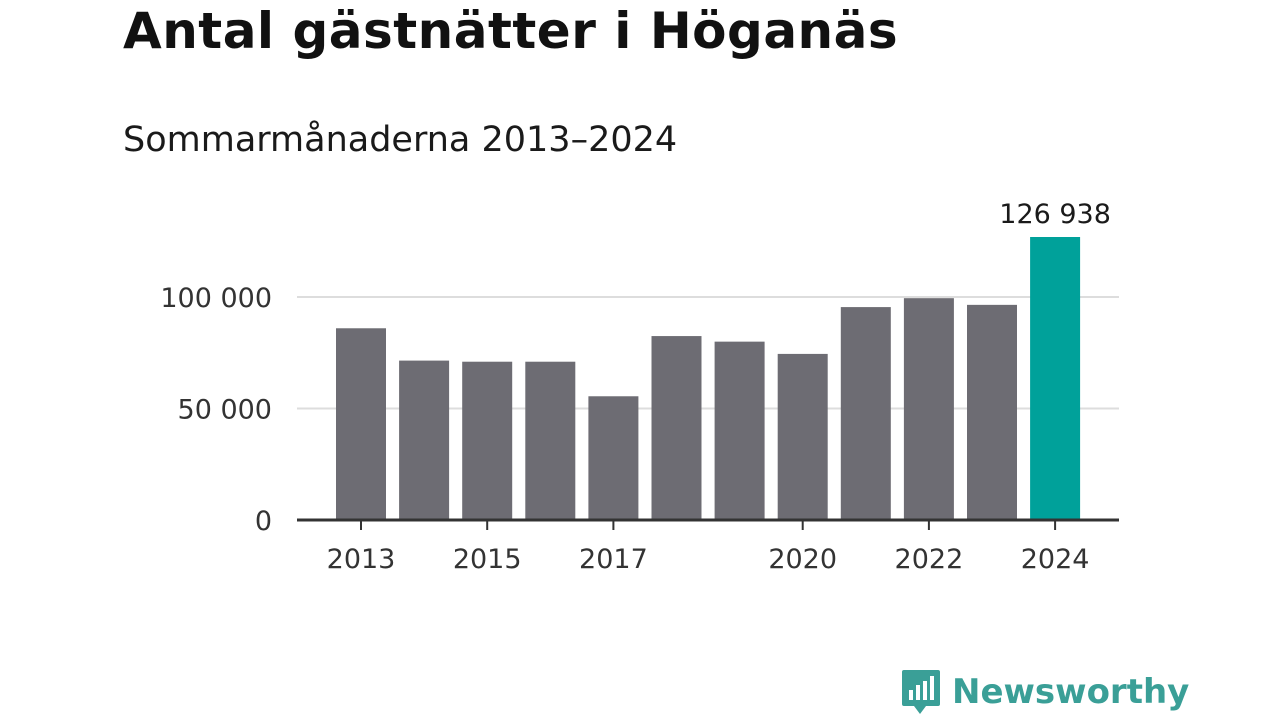 The height and width of the screenshot is (720, 1280). What do you see at coordinates (992, 412) in the screenshot?
I see `bar-2023` at bounding box center [992, 412].